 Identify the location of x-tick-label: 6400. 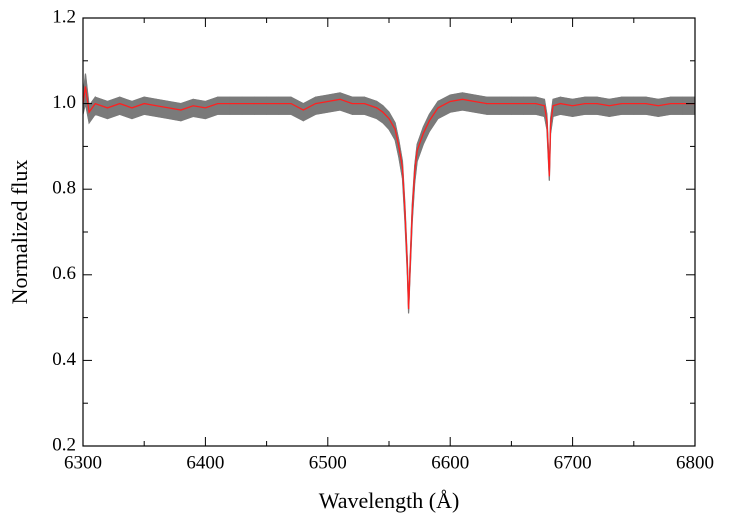
(205, 462).